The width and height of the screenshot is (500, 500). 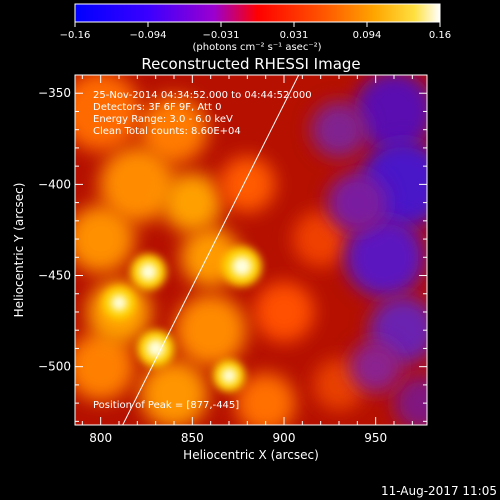 I want to click on x-tick-label: 950, so click(x=375, y=438).